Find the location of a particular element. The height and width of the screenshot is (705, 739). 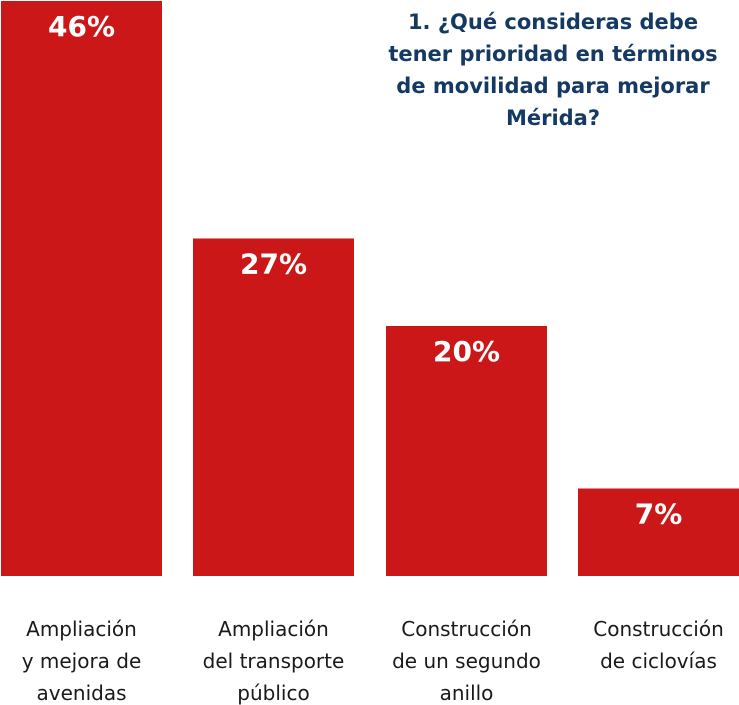

chart-title-line-3: Mérida? is located at coordinates (553, 118).